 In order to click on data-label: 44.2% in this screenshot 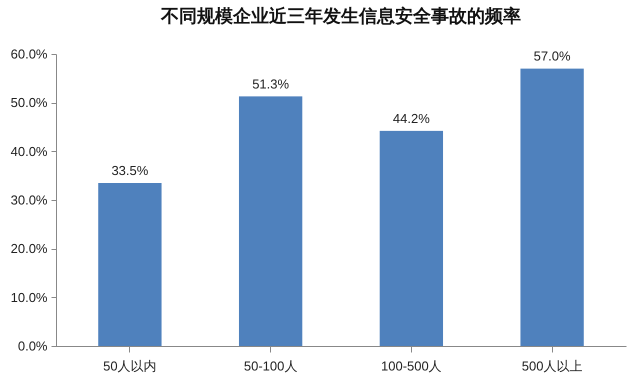, I will do `click(411, 118)`.